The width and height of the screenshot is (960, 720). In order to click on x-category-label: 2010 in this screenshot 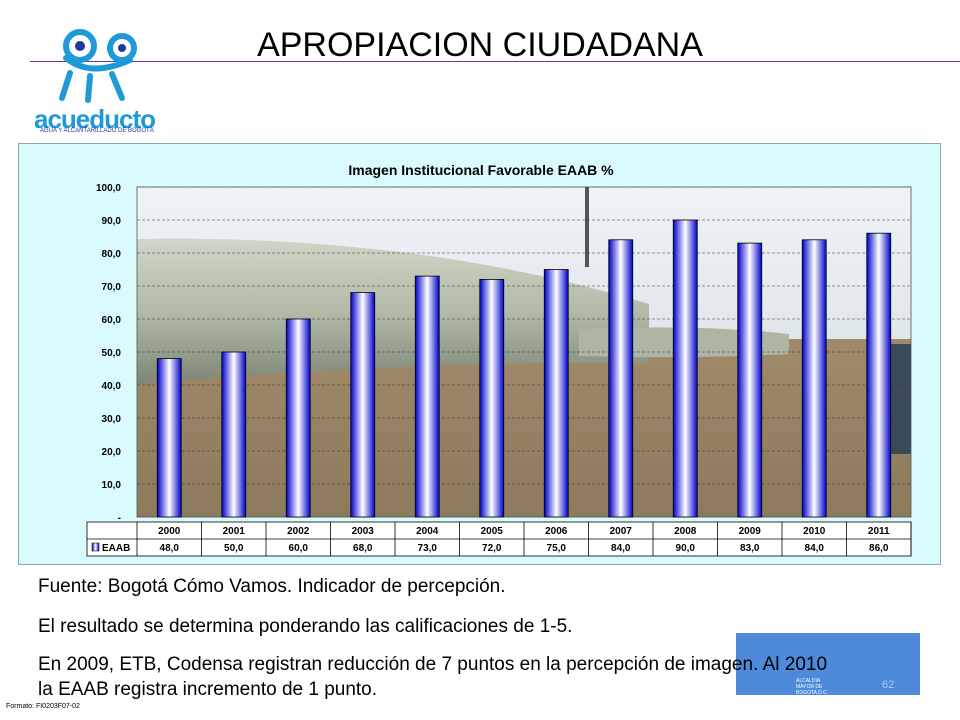, I will do `click(814, 531)`.